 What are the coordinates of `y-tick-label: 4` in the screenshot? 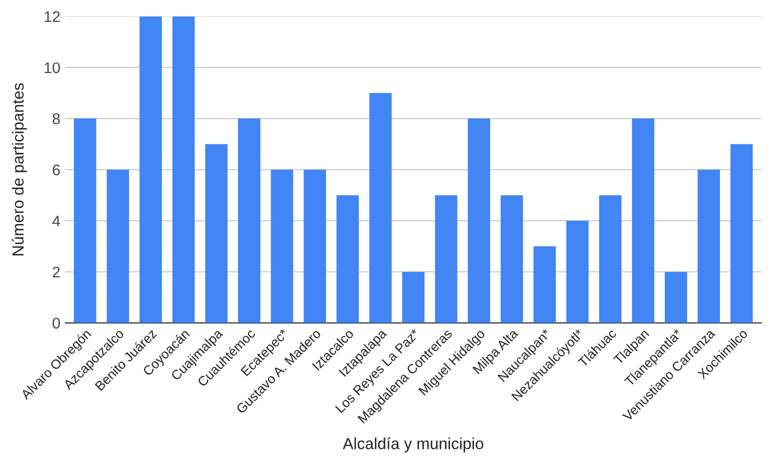 It's located at (56, 221).